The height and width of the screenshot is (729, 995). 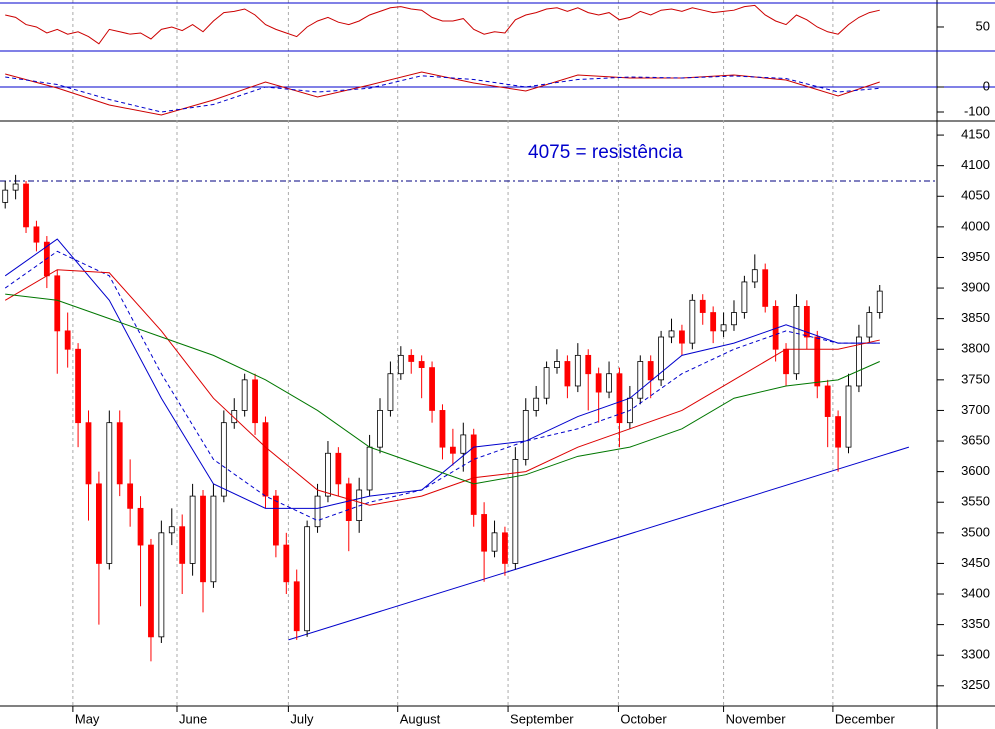 What do you see at coordinates (975, 562) in the screenshot?
I see `y-tick-label: 3450` at bounding box center [975, 562].